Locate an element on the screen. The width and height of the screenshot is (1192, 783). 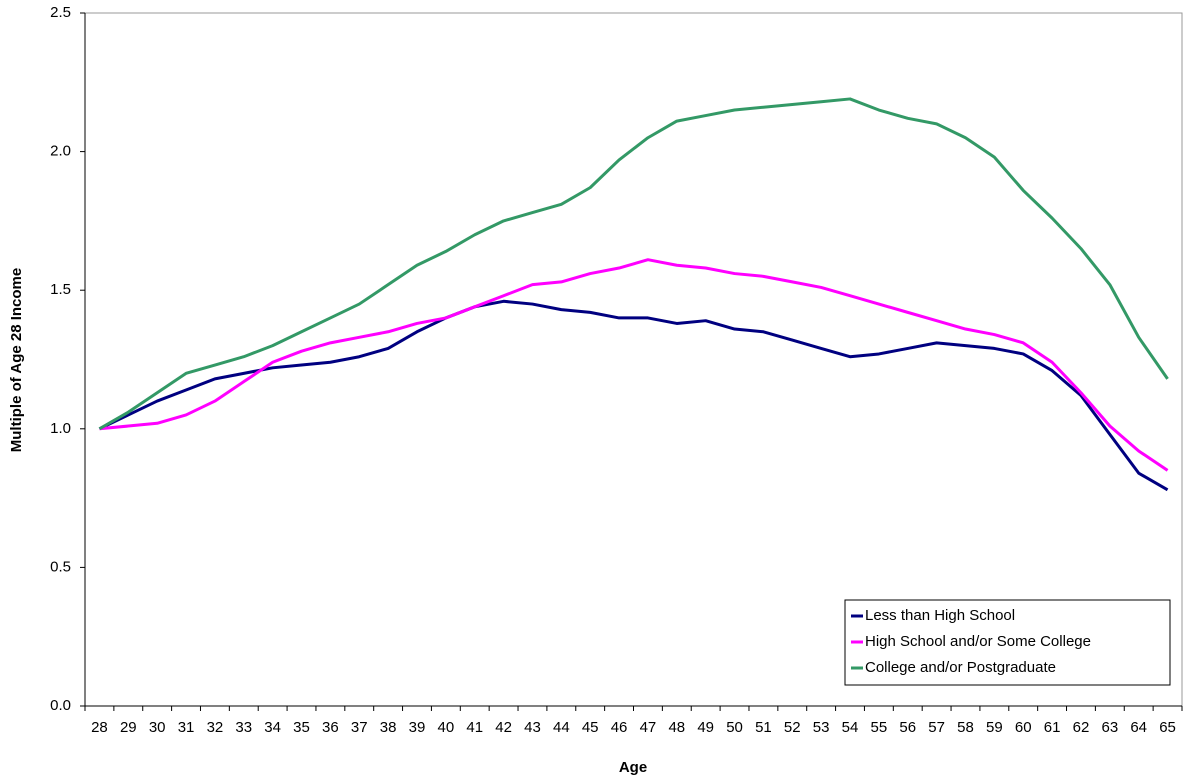
x-tick-label: 36 is located at coordinates (330, 727).